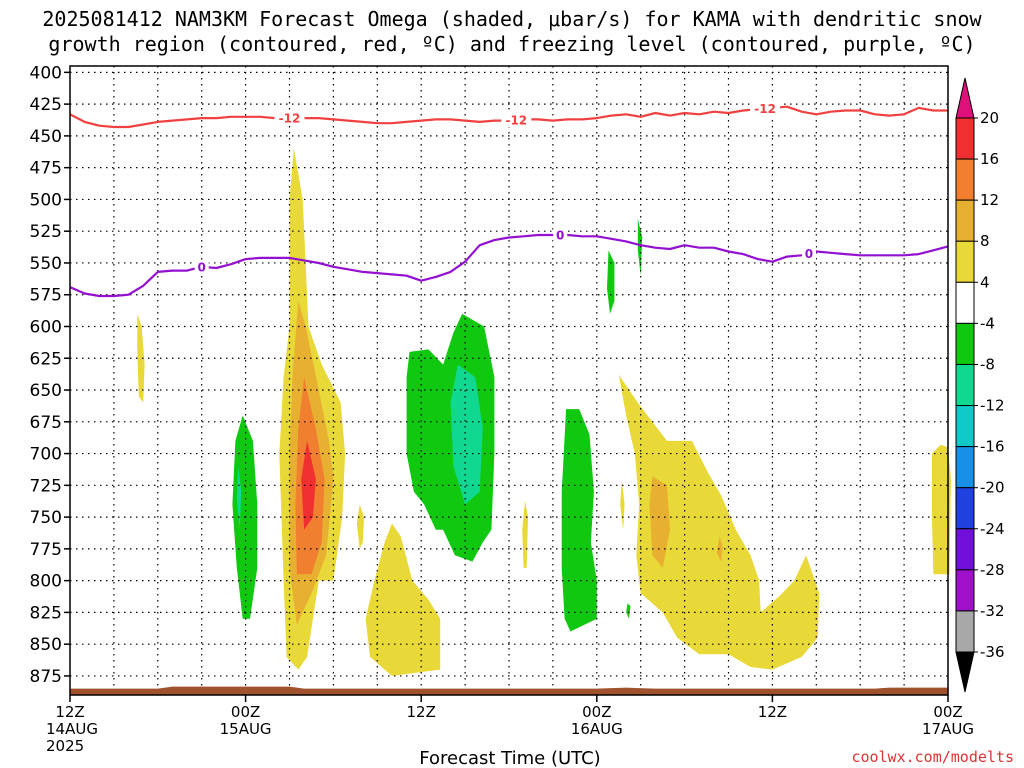 This screenshot has height=768, width=1024. I want to click on colorbar-tick-label-7: -12, so click(992, 406).